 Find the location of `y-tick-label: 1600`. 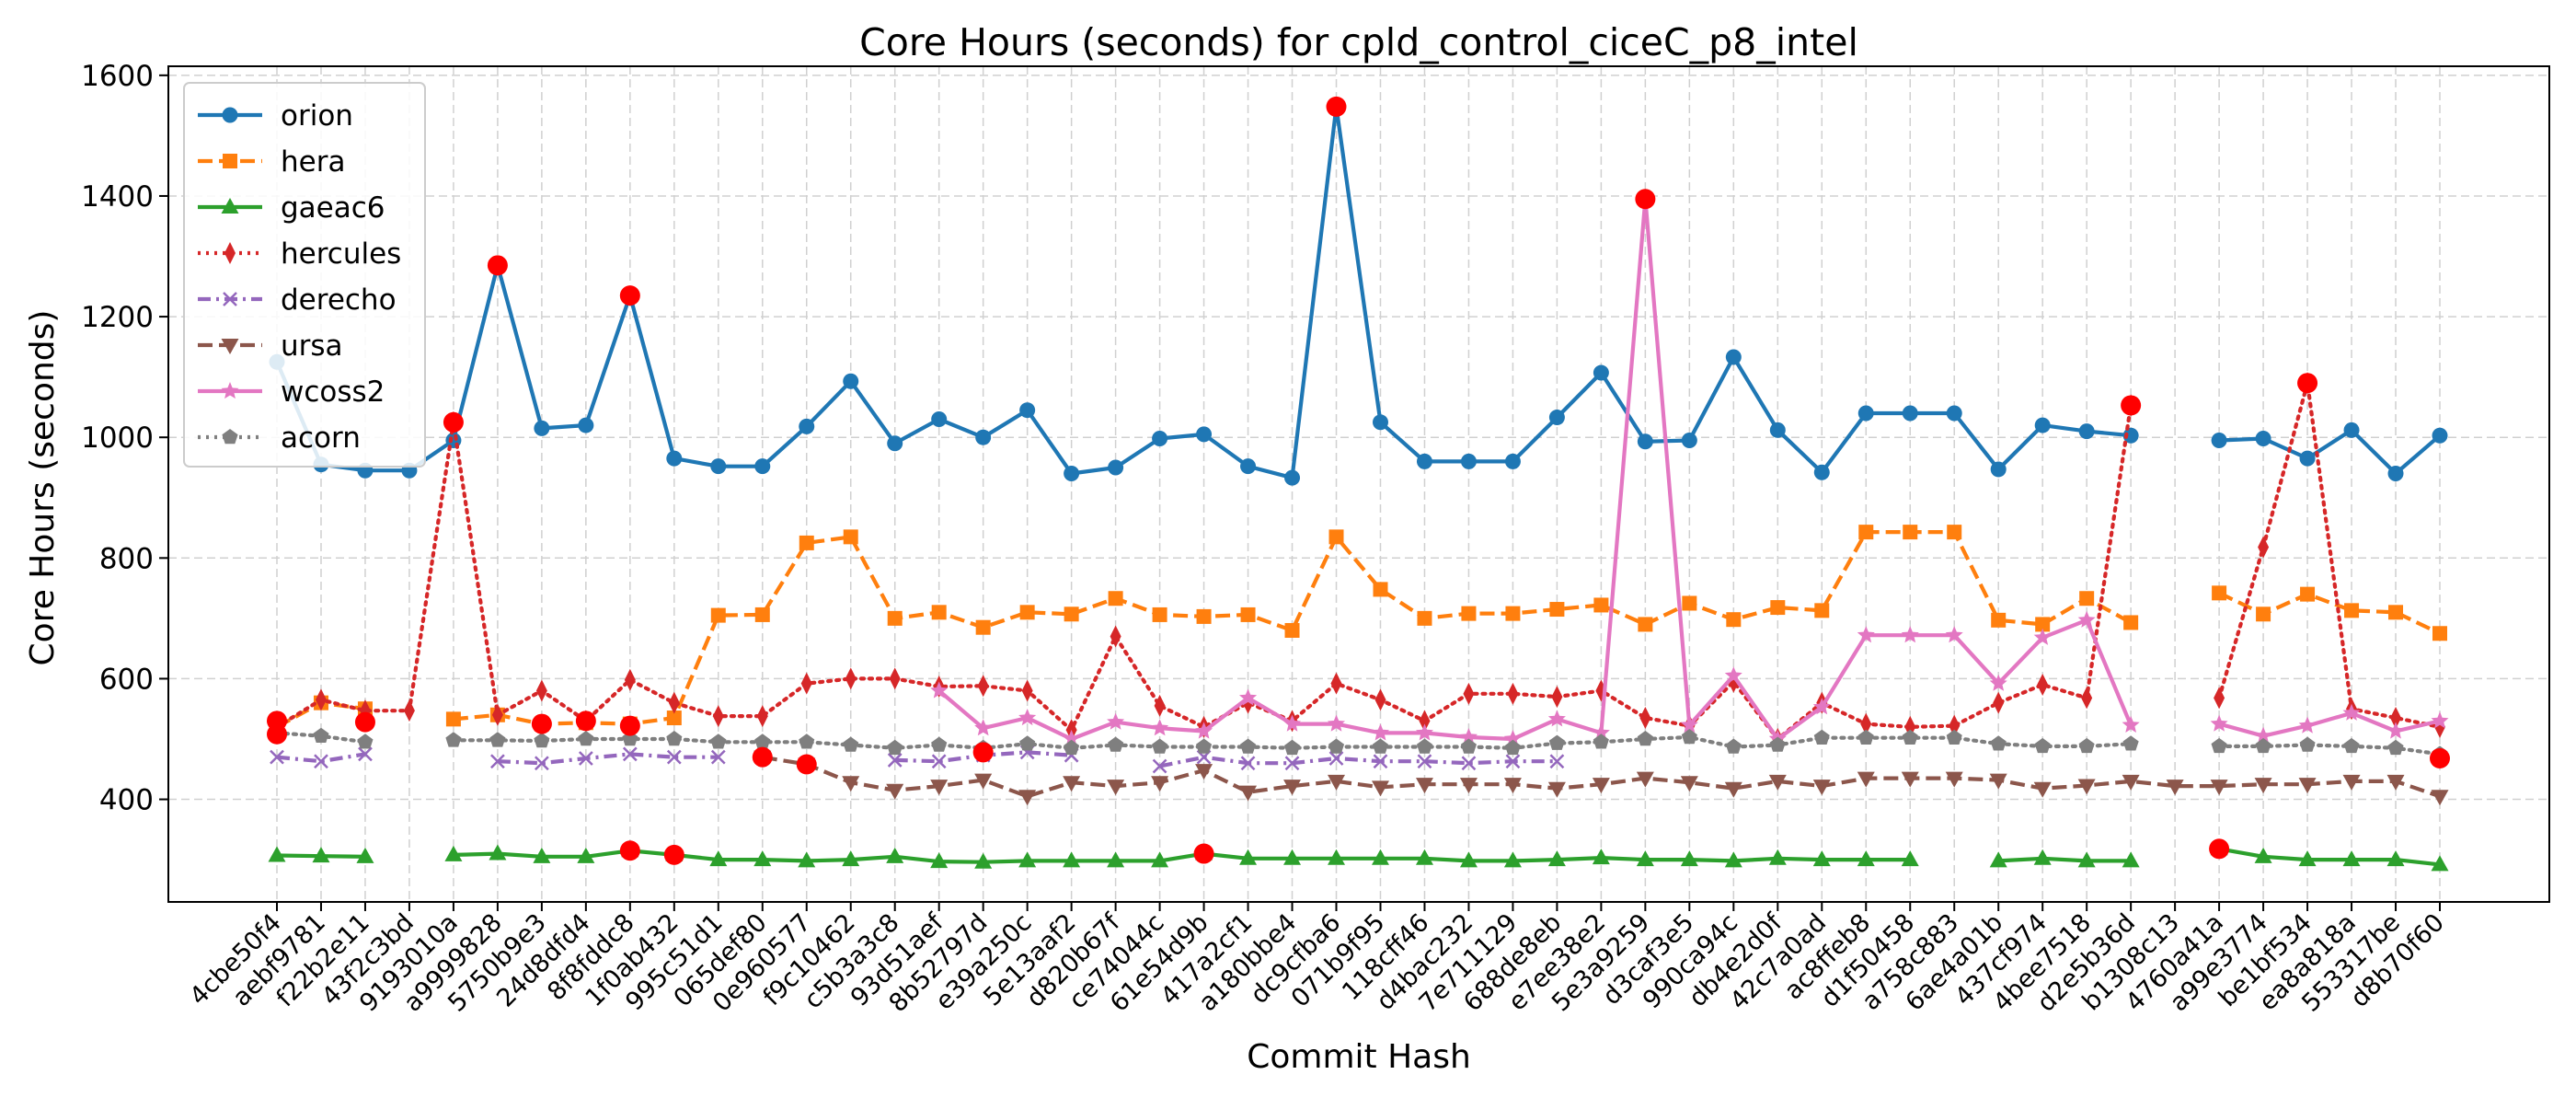

y-tick-label: 1600 is located at coordinates (117, 76).